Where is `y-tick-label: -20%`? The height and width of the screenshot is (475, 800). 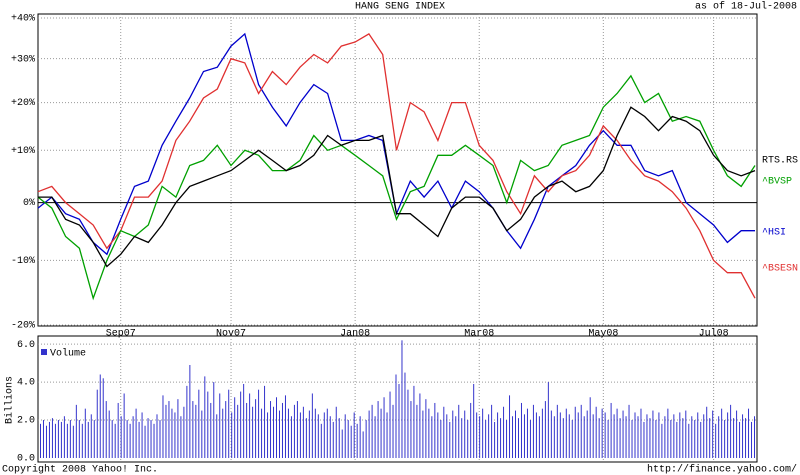
y-tick-label: -20% is located at coordinates (23, 326).